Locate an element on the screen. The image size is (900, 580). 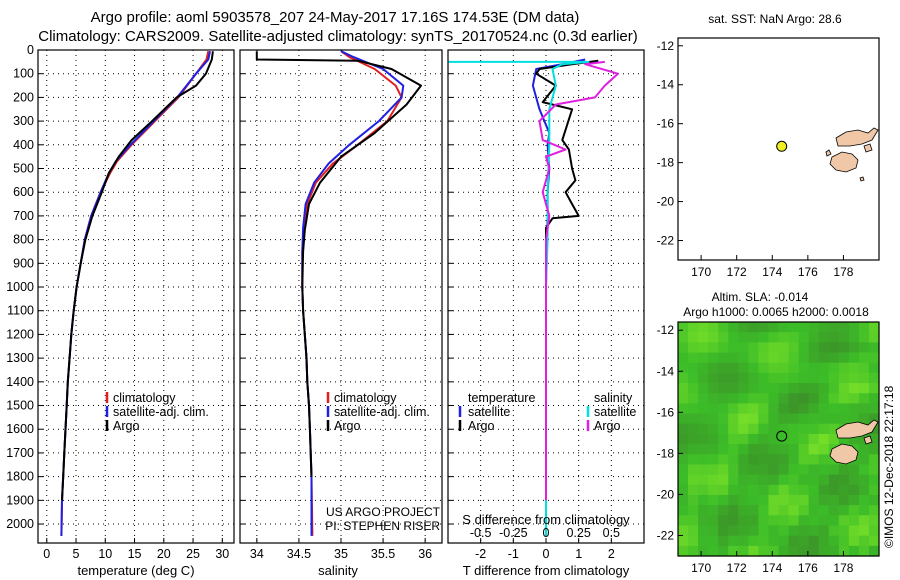
series-line-satellite-adj-clim- is located at coordinates (353, 293).